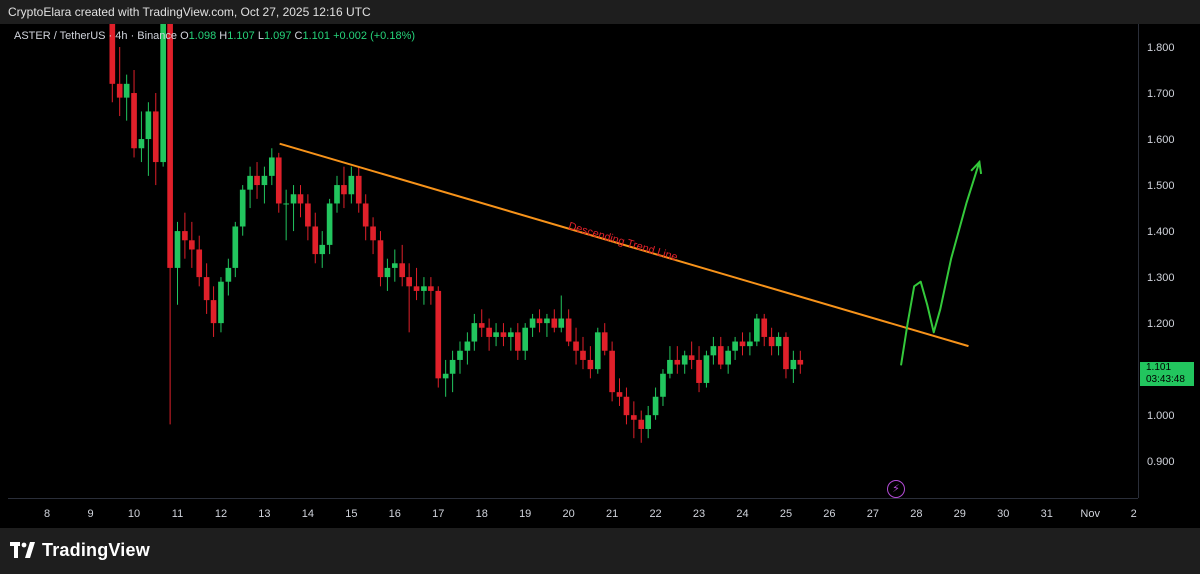 The image size is (1200, 574). I want to click on open-label: O, so click(184, 36).